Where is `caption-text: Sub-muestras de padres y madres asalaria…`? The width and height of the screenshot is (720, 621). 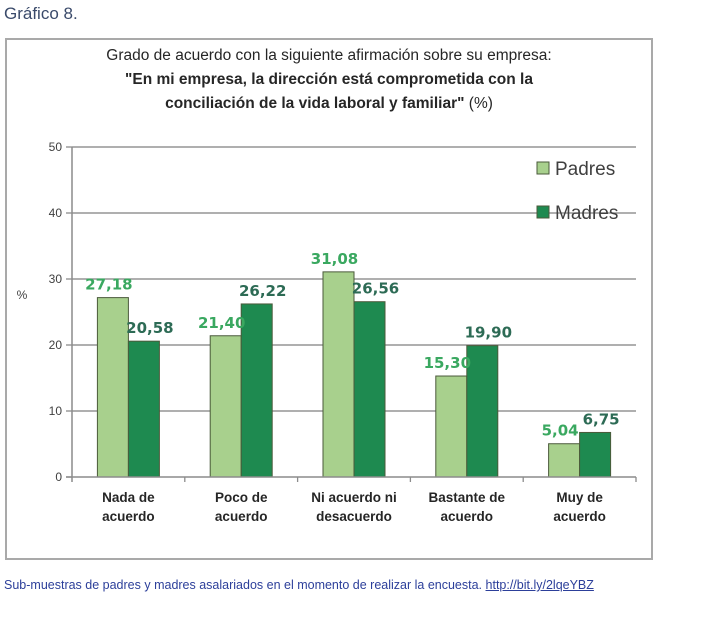
caption-text: Sub-muestras de padres y madres asalaria… is located at coordinates (243, 585).